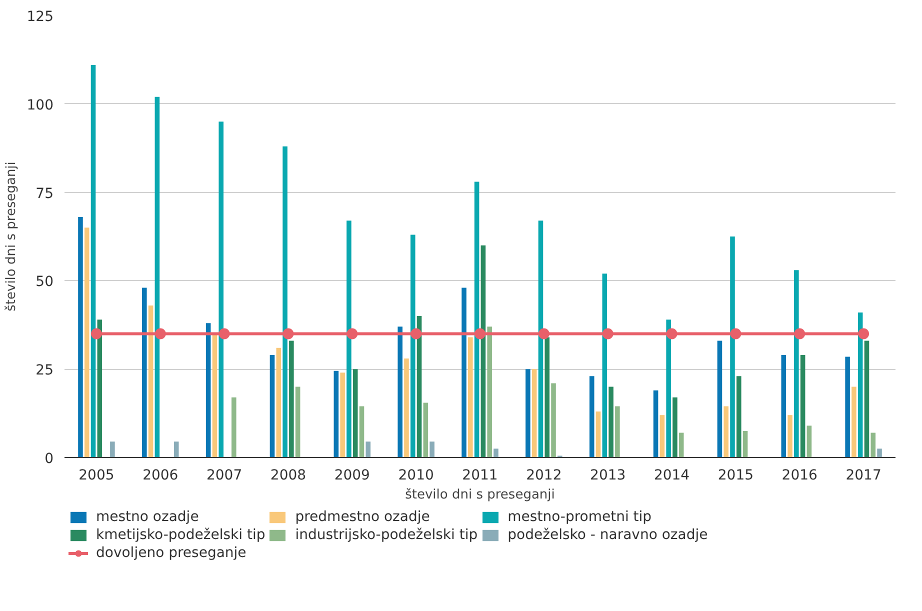 The image size is (922, 611). What do you see at coordinates (288, 476) in the screenshot?
I see `x-tick-label: 2008` at bounding box center [288, 476].